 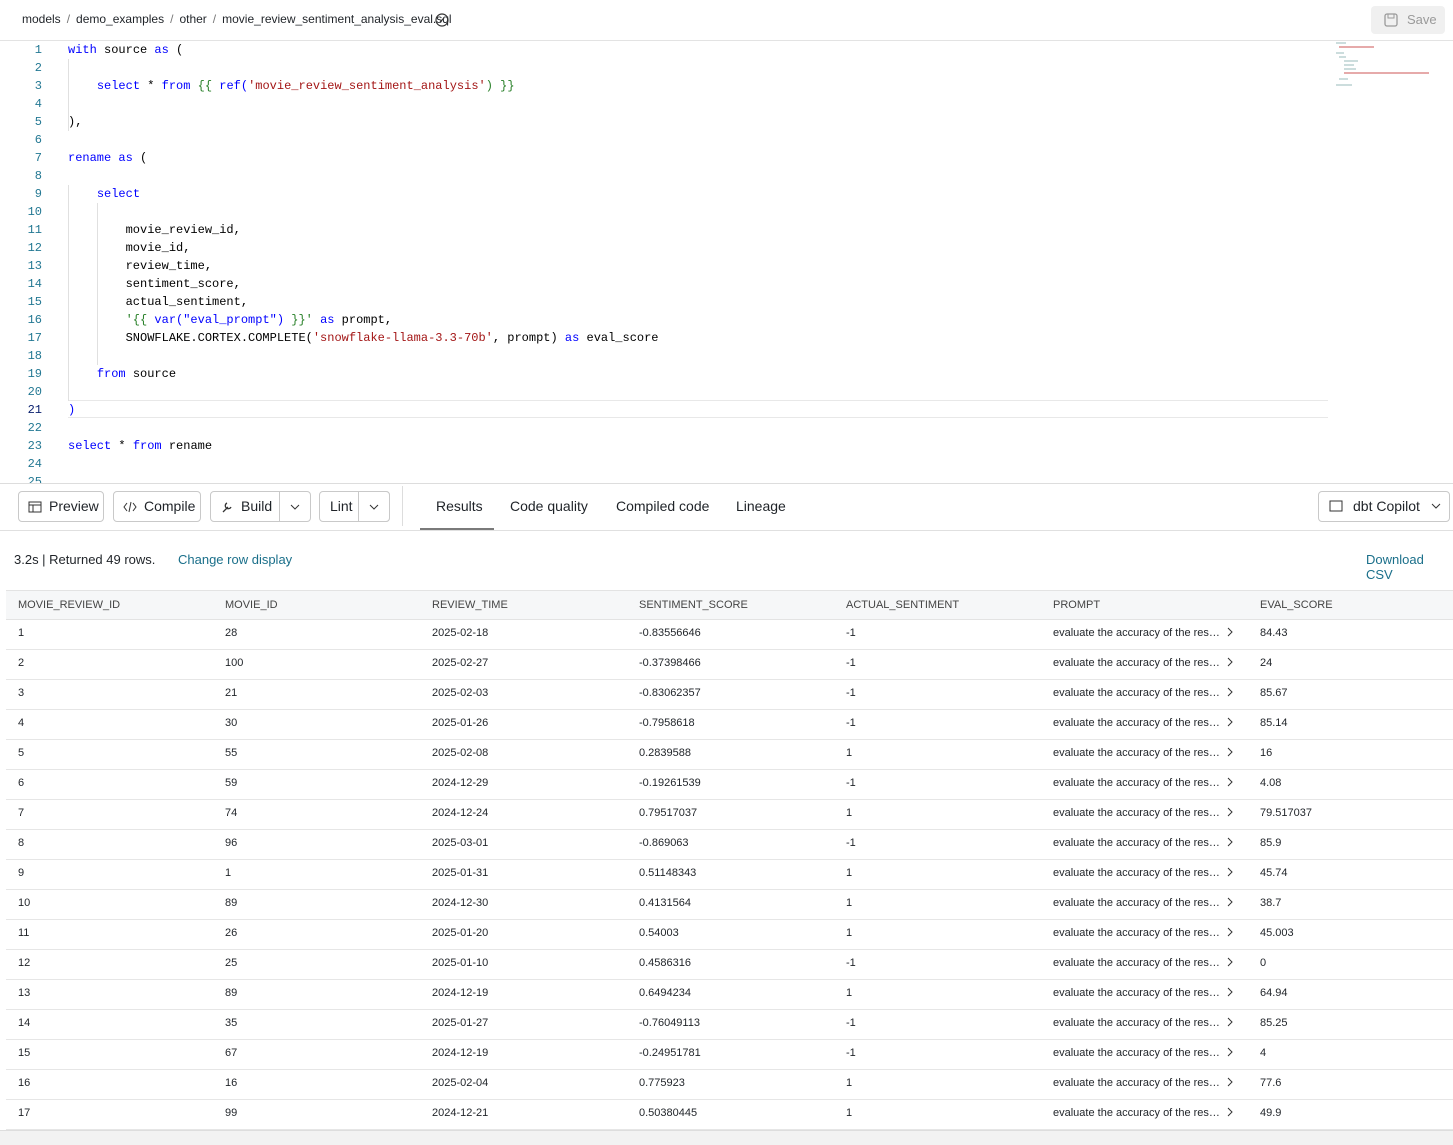 I want to click on results-tab: Code quality, so click(x=549, y=506).